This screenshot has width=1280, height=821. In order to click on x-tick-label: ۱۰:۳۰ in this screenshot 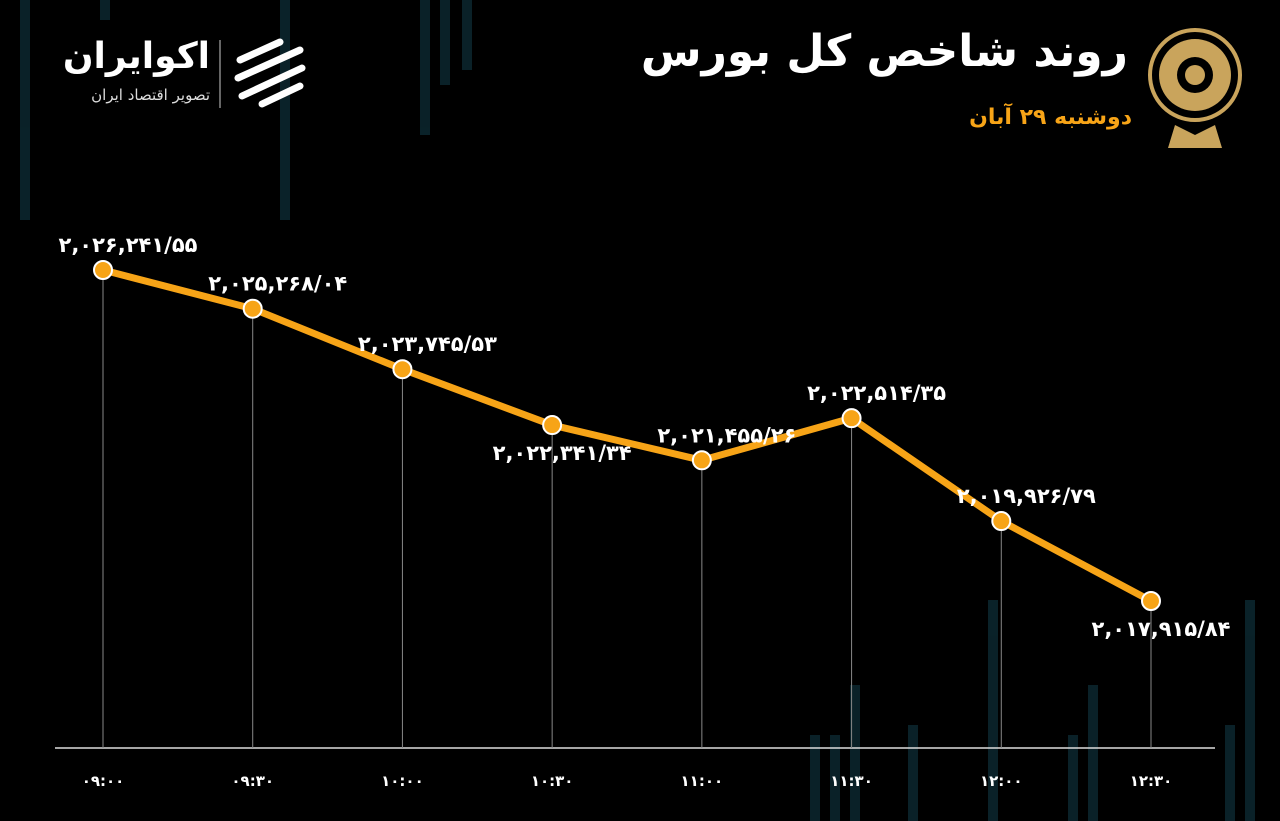, I will do `click(552, 781)`.